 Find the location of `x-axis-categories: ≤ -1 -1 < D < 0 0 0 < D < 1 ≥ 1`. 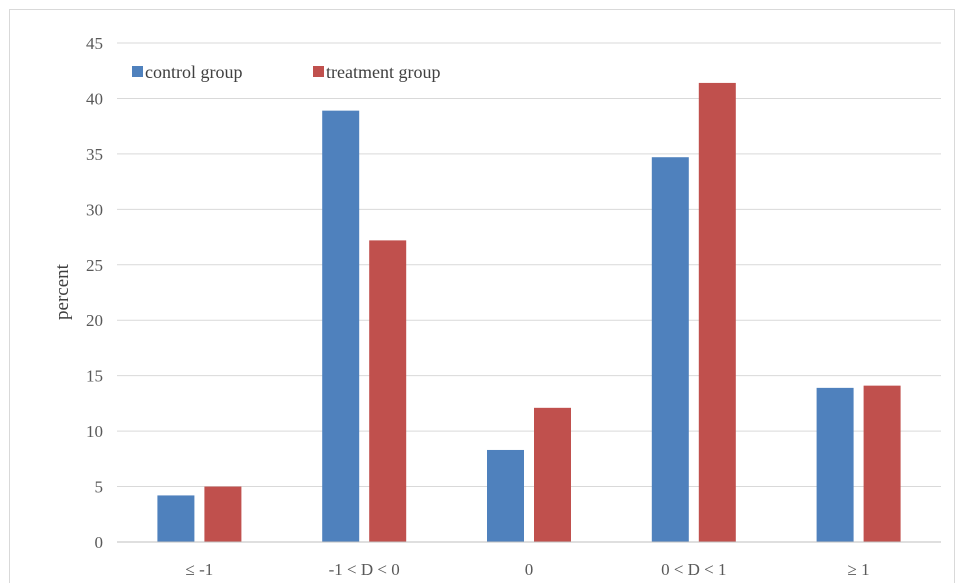

x-axis-categories: ≤ -1 -1 < D < 0 0 0 < D < 1 ≥ 1 is located at coordinates (528, 569).